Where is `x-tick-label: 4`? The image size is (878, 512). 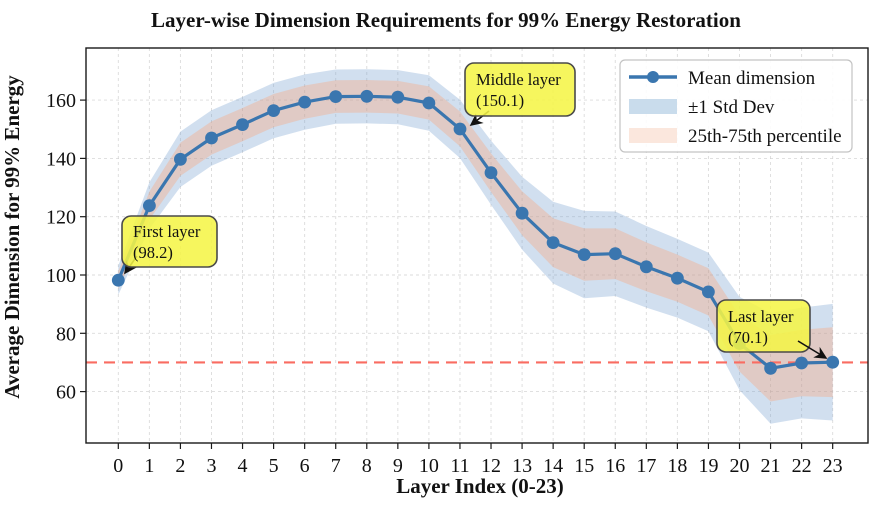
x-tick-label: 4 is located at coordinates (243, 466).